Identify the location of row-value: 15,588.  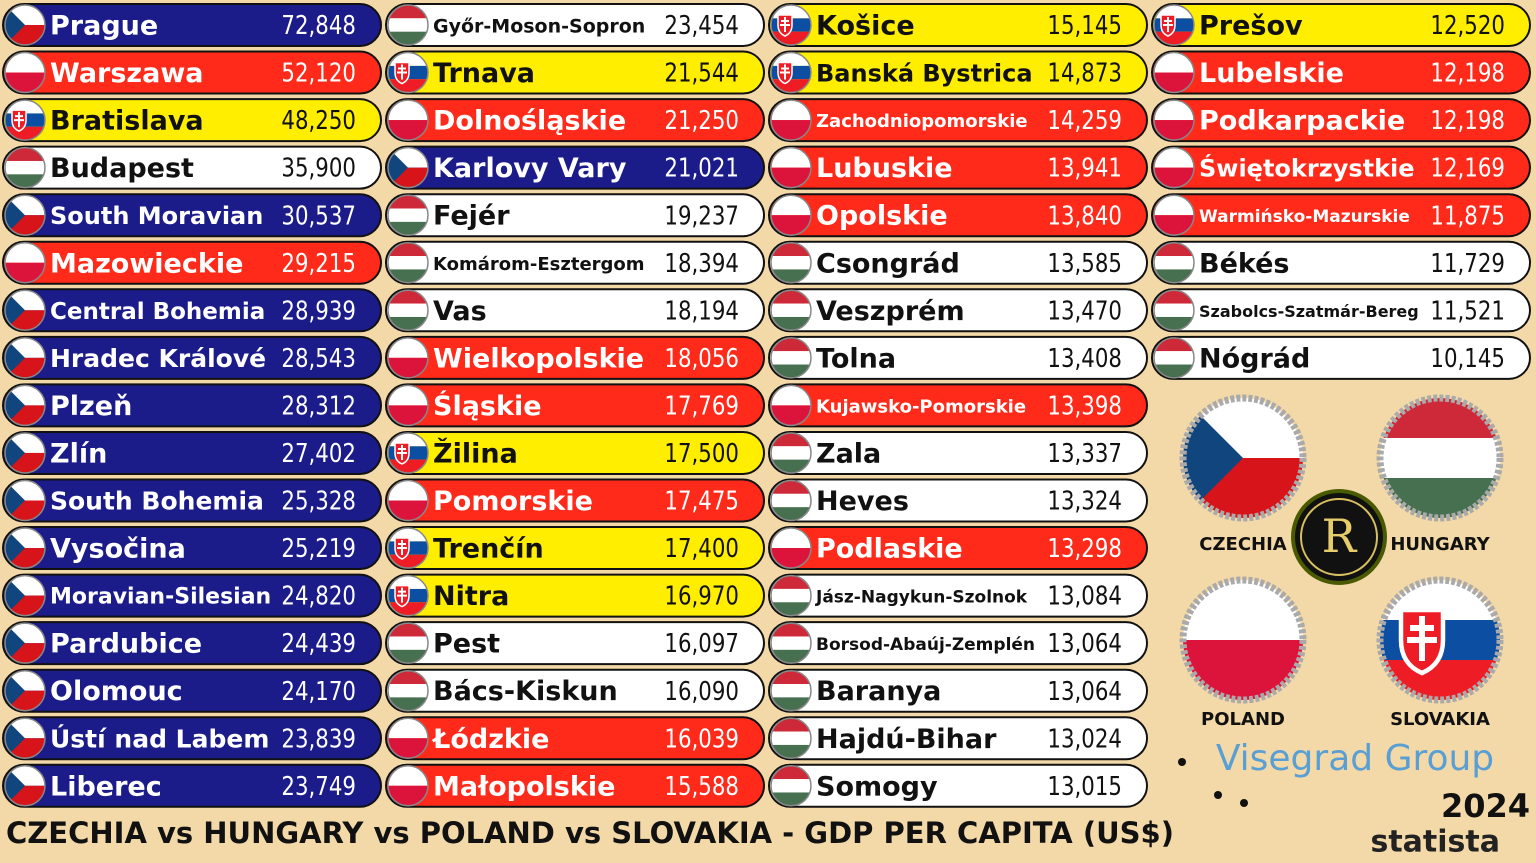
(701, 786).